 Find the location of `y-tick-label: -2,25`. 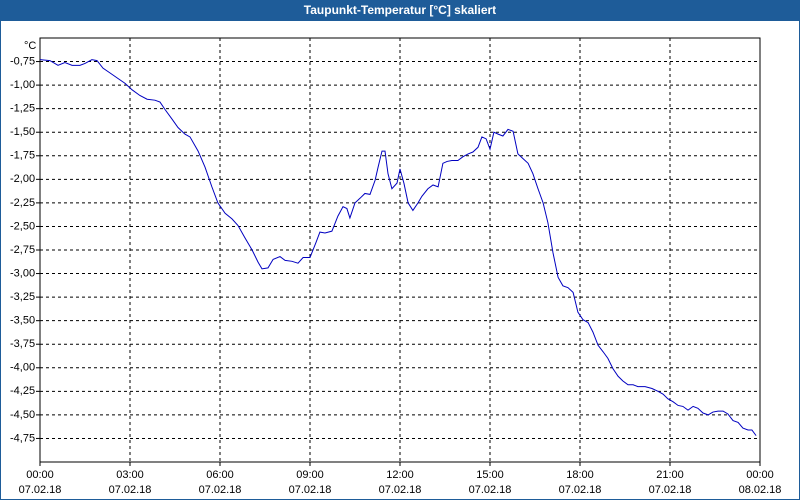

y-tick-label: -2,25 is located at coordinates (22, 203).